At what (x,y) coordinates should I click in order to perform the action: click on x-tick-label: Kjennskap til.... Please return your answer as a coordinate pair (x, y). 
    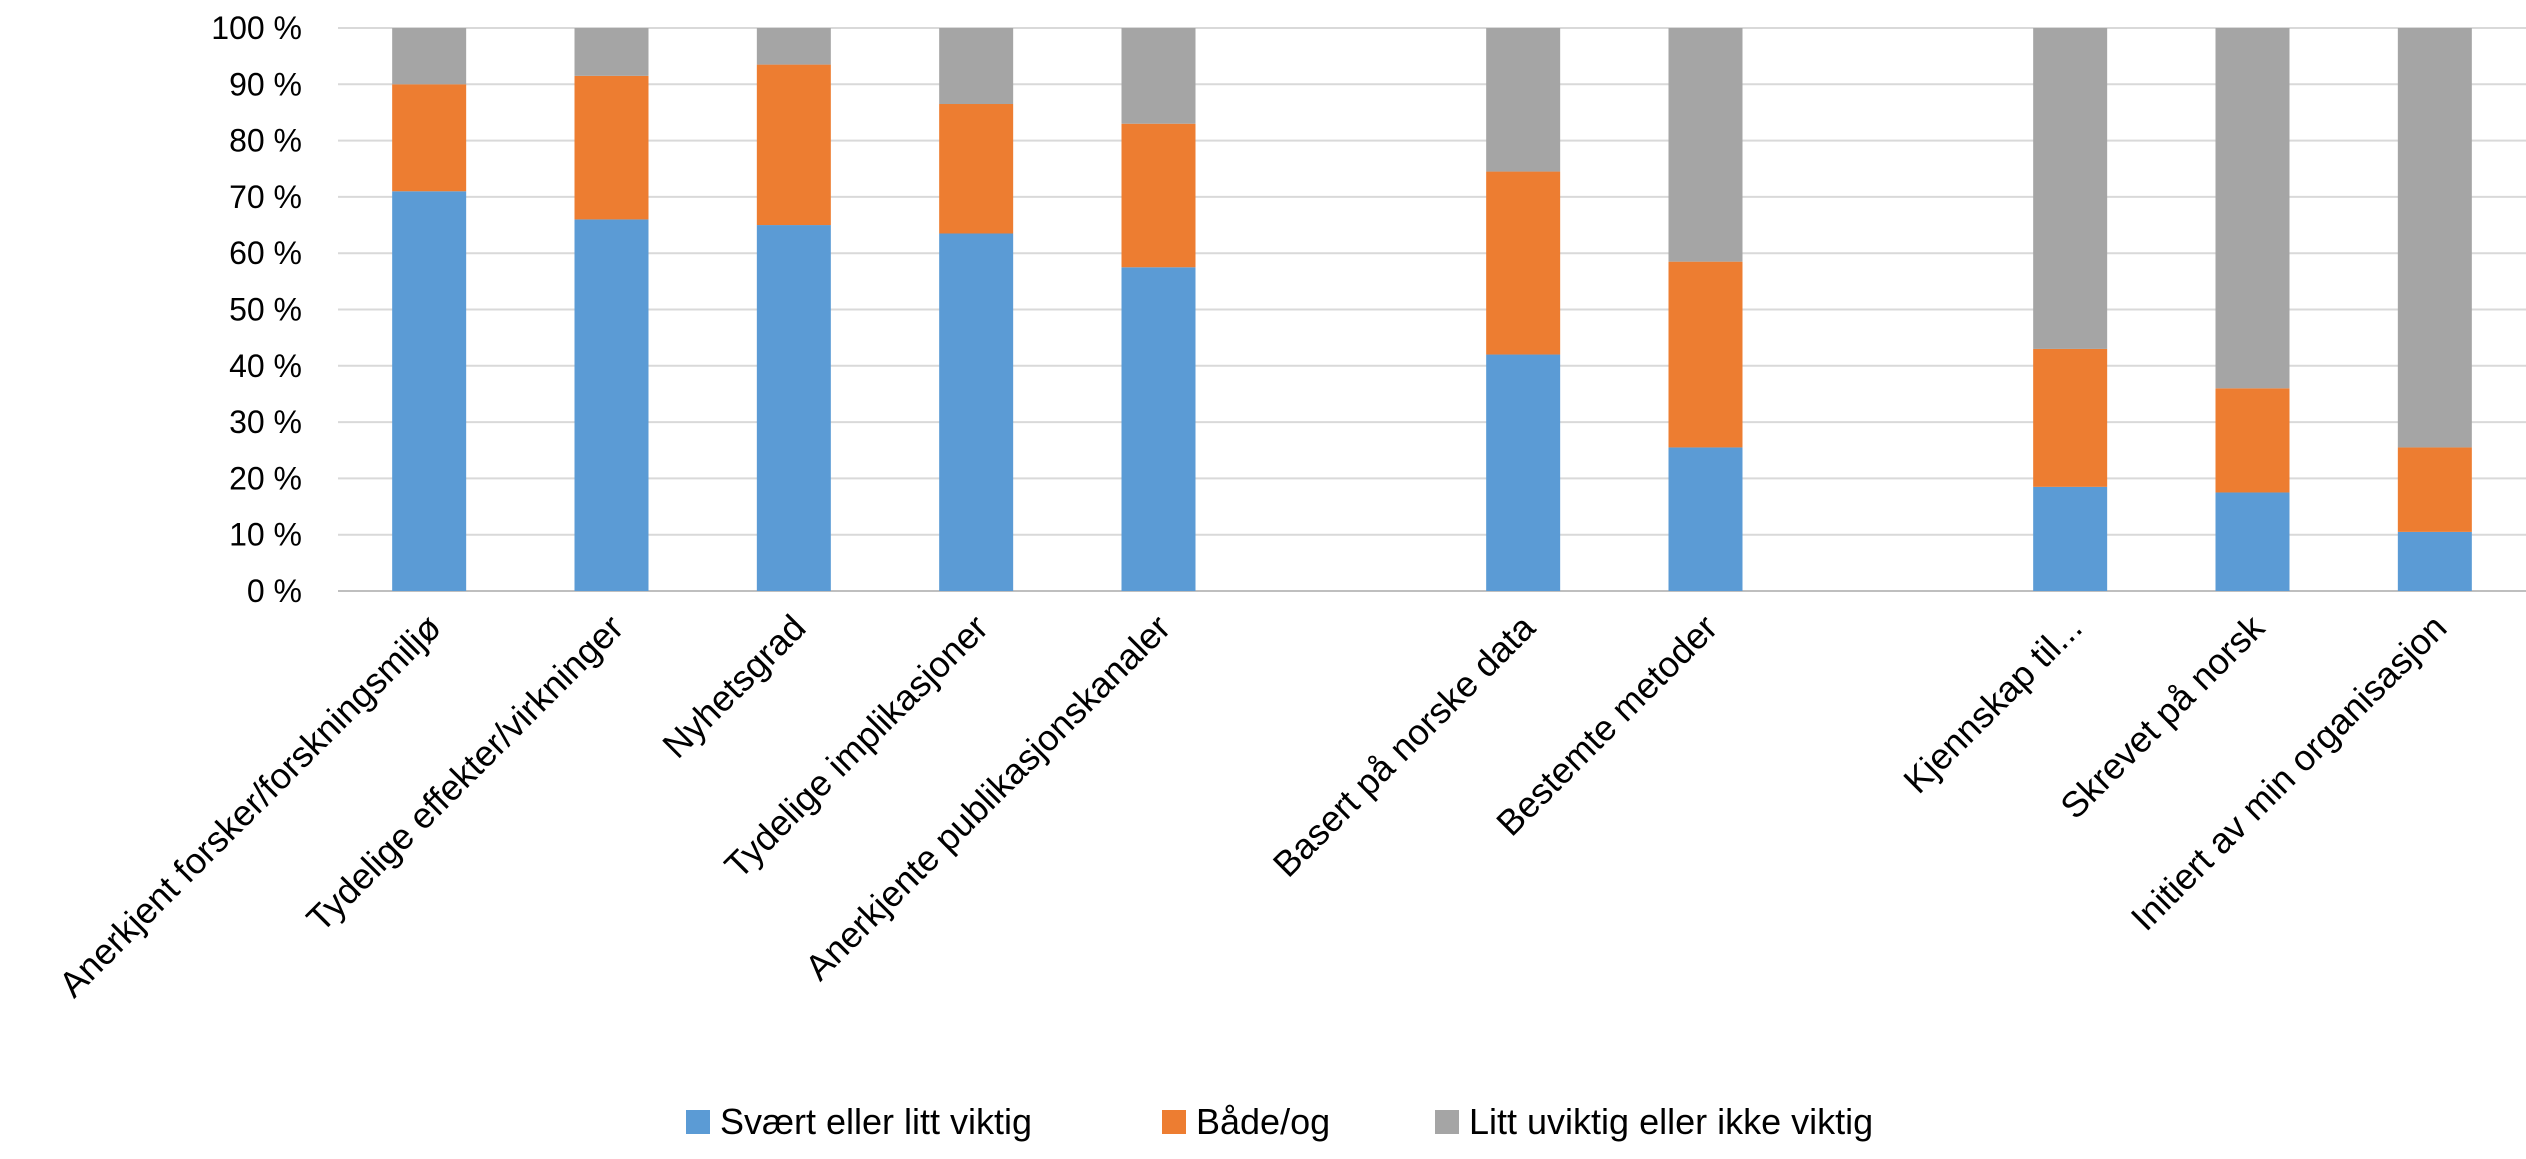
    Looking at the image, I should click on (1992, 704).